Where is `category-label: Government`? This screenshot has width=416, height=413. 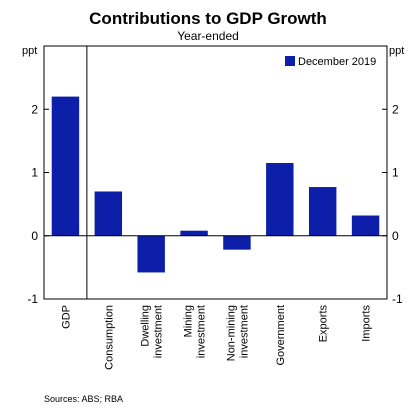
category-label: Government is located at coordinates (281, 335).